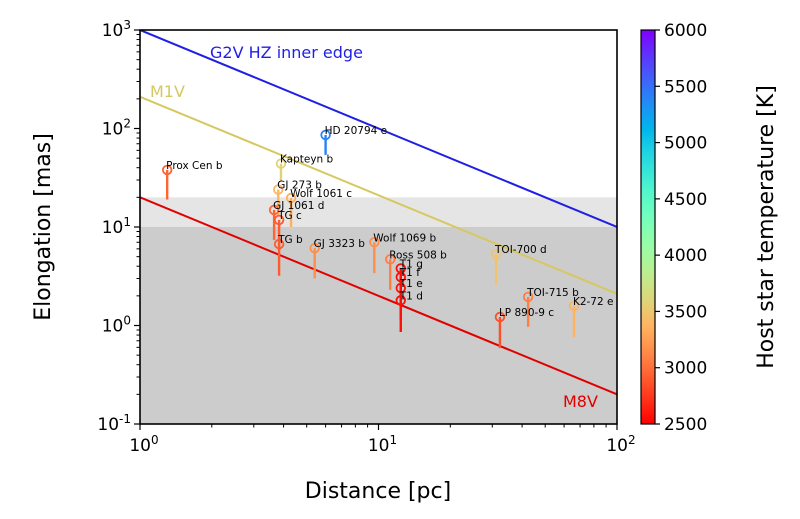 Image resolution: width=800 pixels, height=519 pixels. I want to click on planet-marker: TG b, so click(288, 255).